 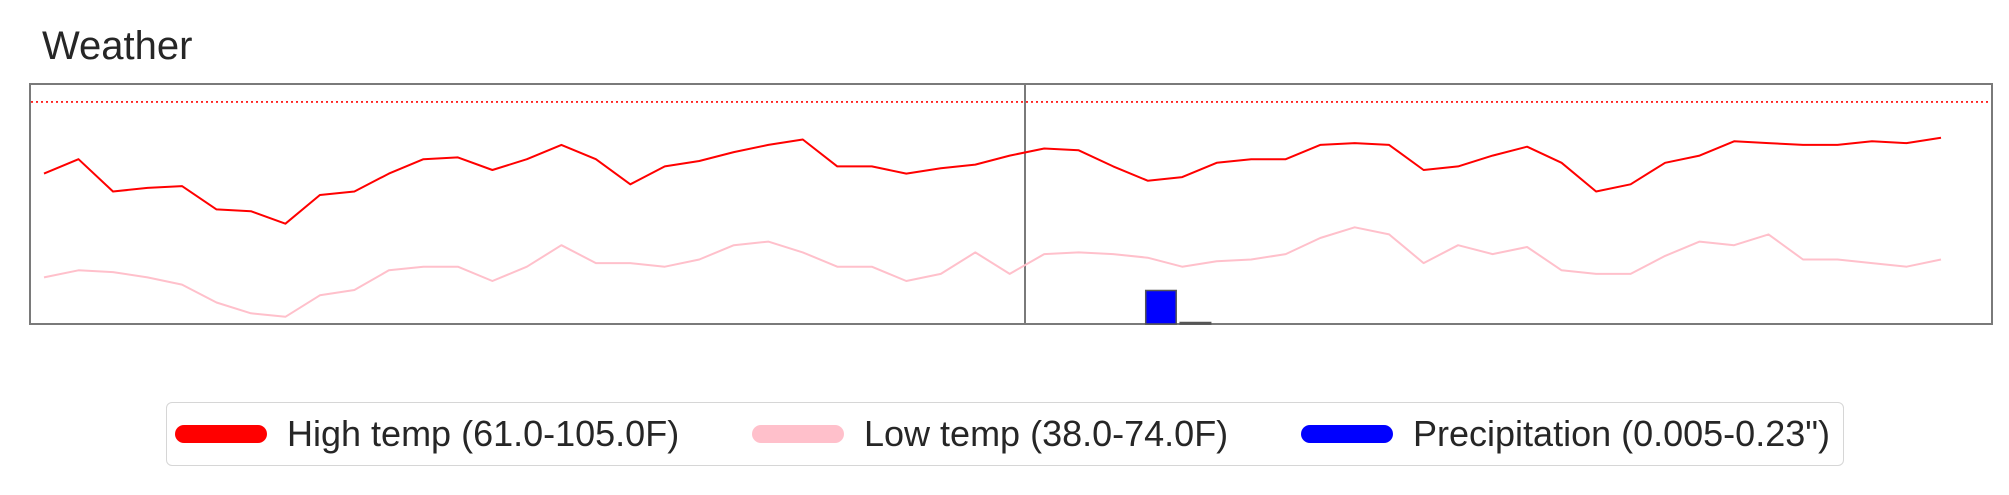 I want to click on legend-item-low: Low temp (38.0-74.0F), so click(x=990, y=434).